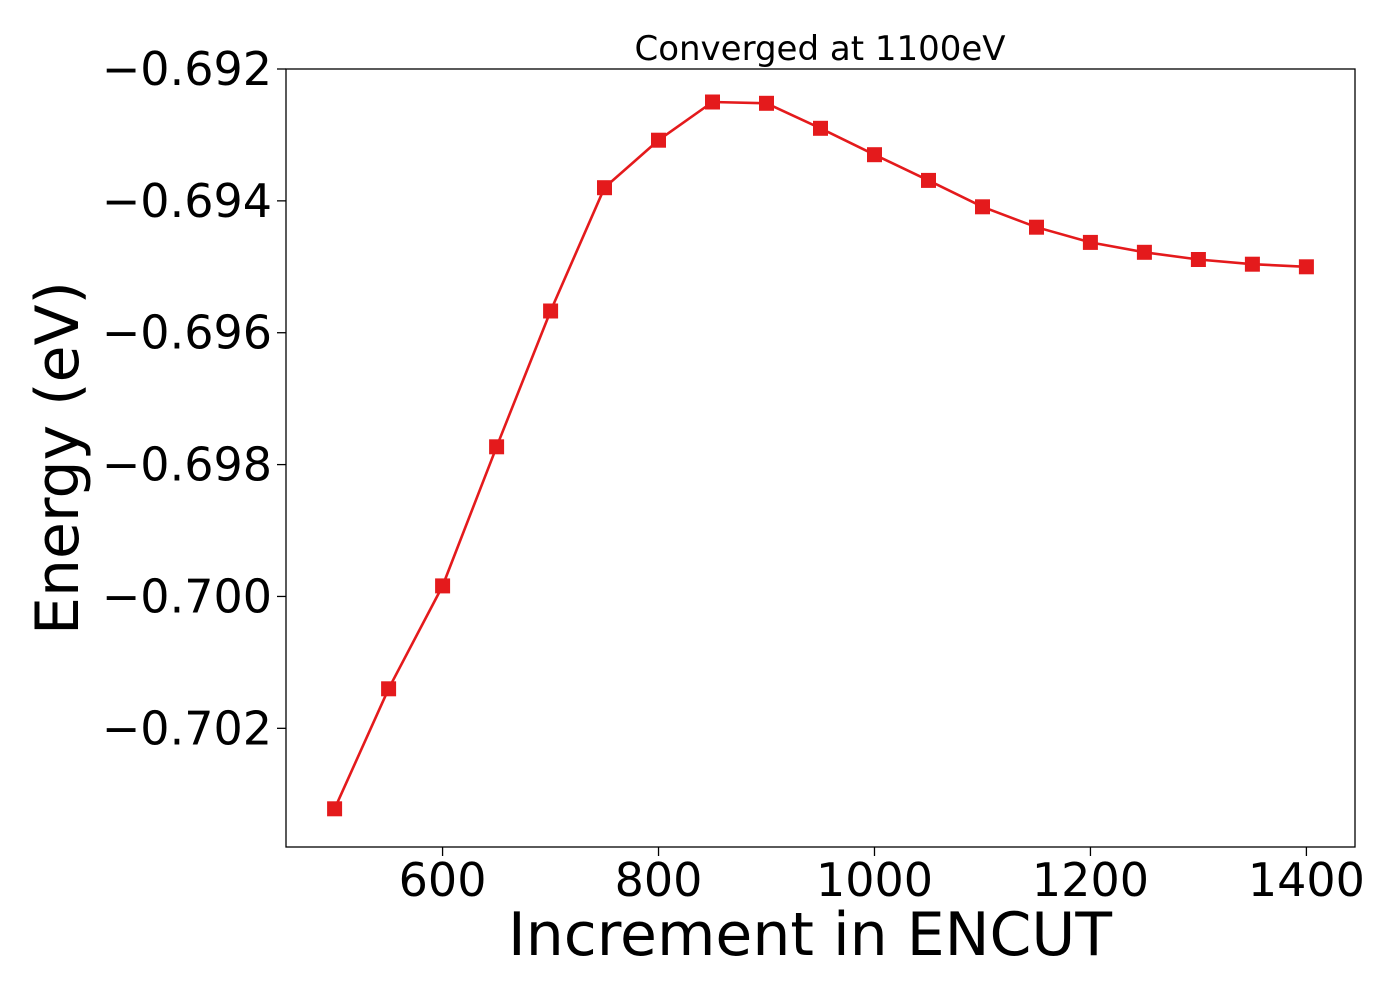  I want to click on x-axis-label: Increment in ENCUT, so click(810, 935).